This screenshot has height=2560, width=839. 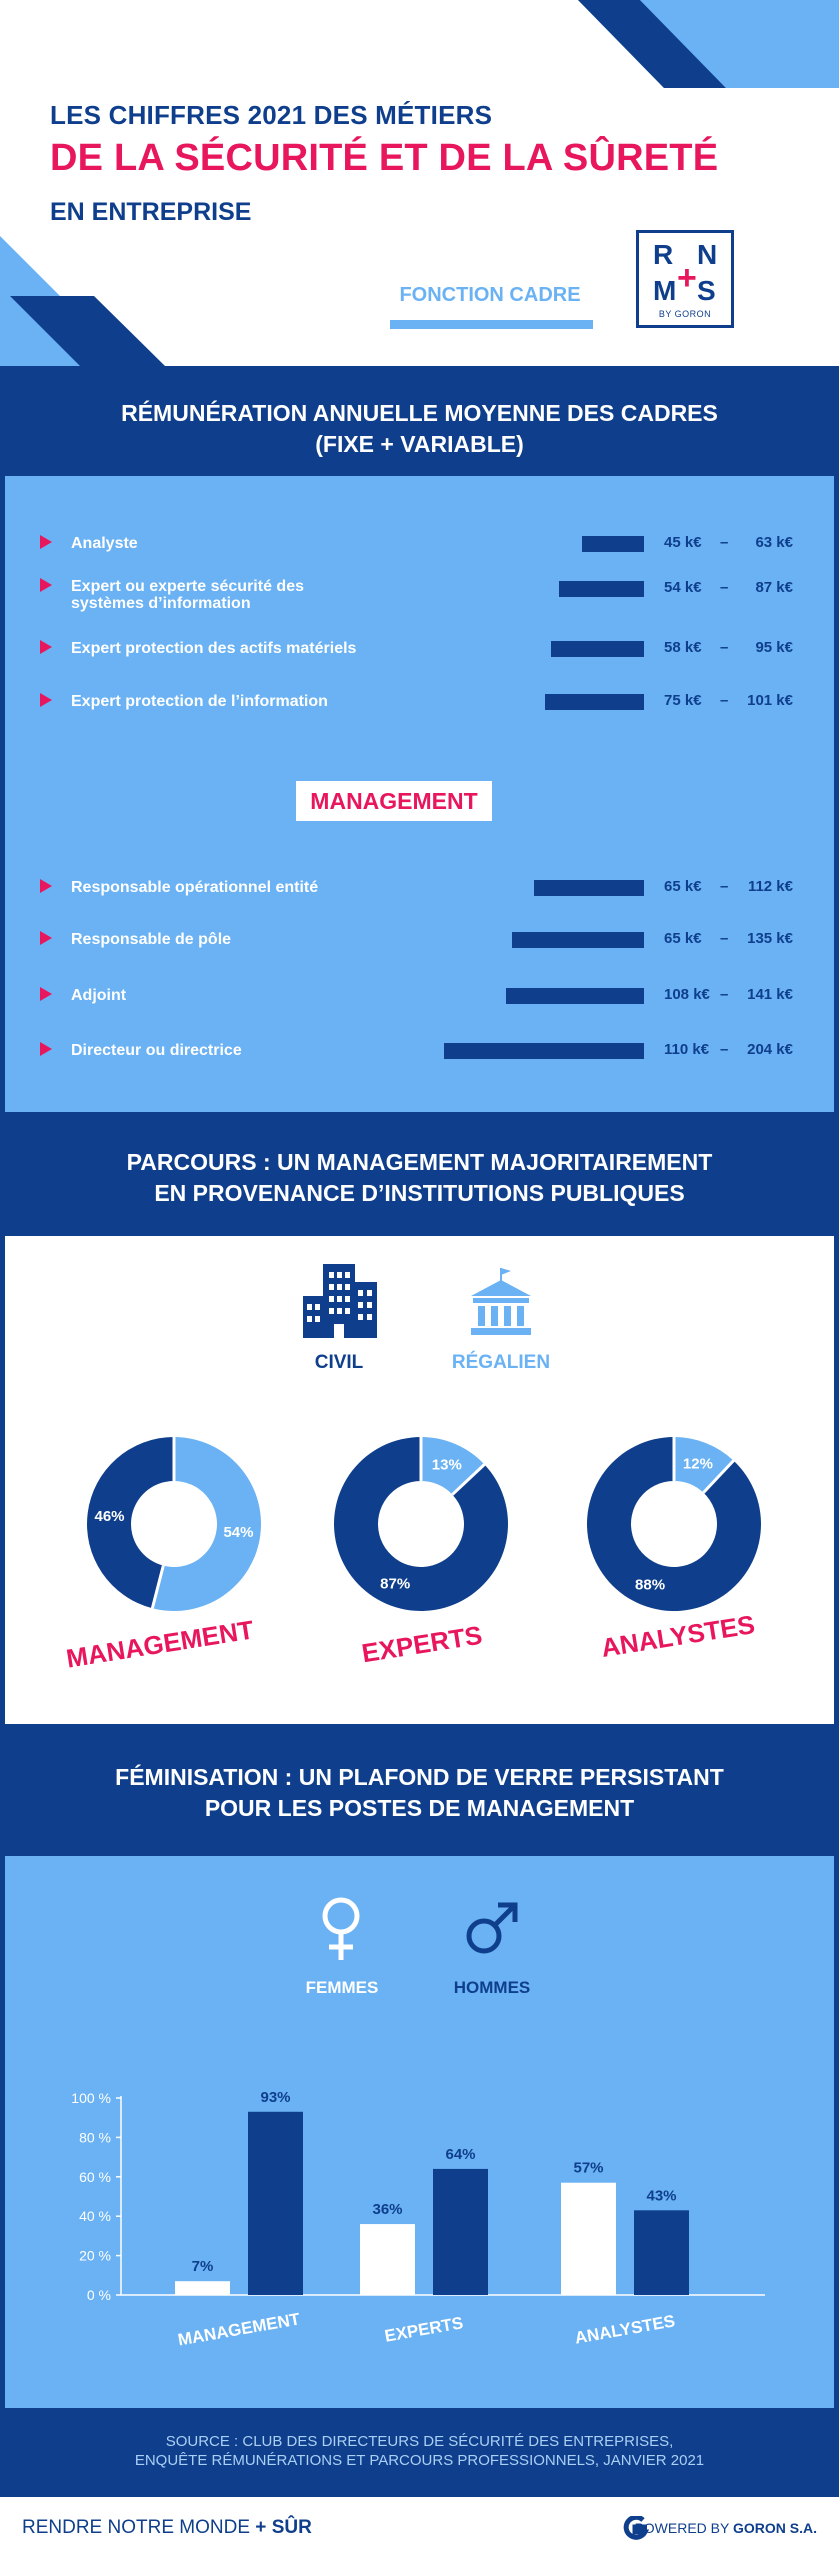 What do you see at coordinates (770, 1049) in the screenshot?
I see `remuneration-max: 204 k€` at bounding box center [770, 1049].